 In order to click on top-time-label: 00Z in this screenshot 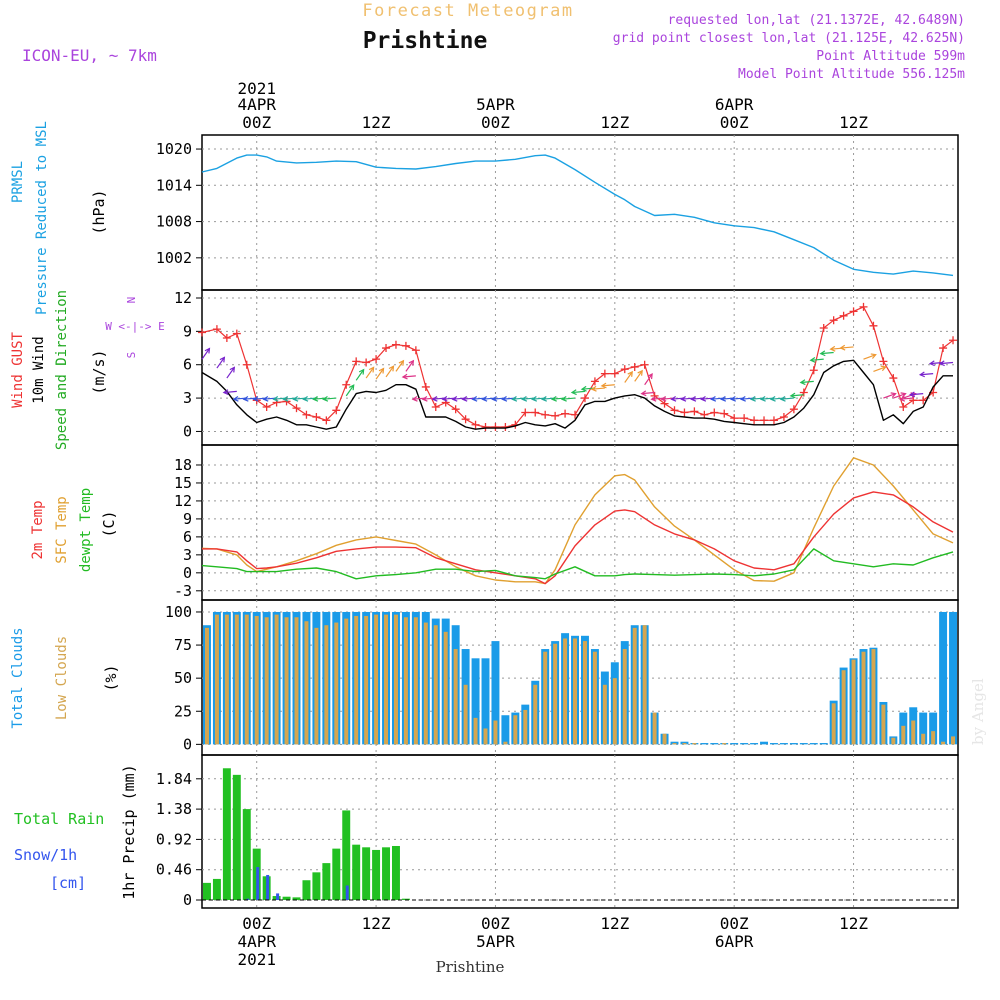, I will do `click(495, 122)`.